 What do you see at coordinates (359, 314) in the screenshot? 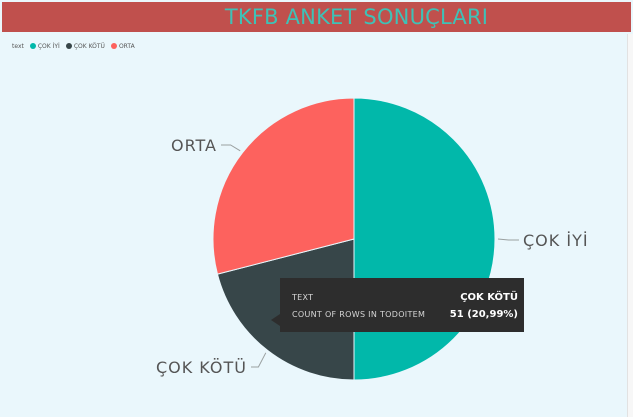
I see `tooltip-key-count: COUNT OF ROWS IN TODOITEM` at bounding box center [359, 314].